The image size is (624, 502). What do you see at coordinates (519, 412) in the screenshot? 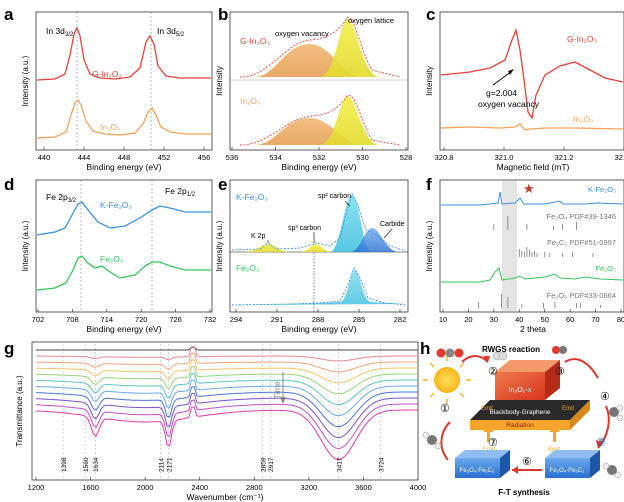
I see `platform-label: Blackbody-Graphene` at bounding box center [519, 412].